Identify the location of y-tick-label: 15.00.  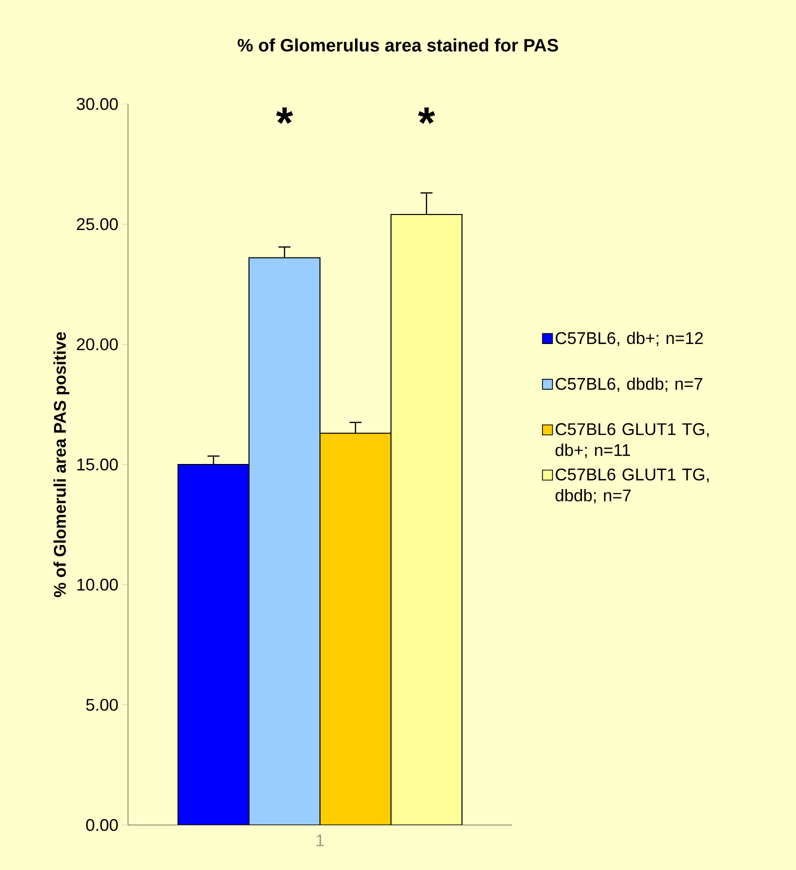
(97, 464).